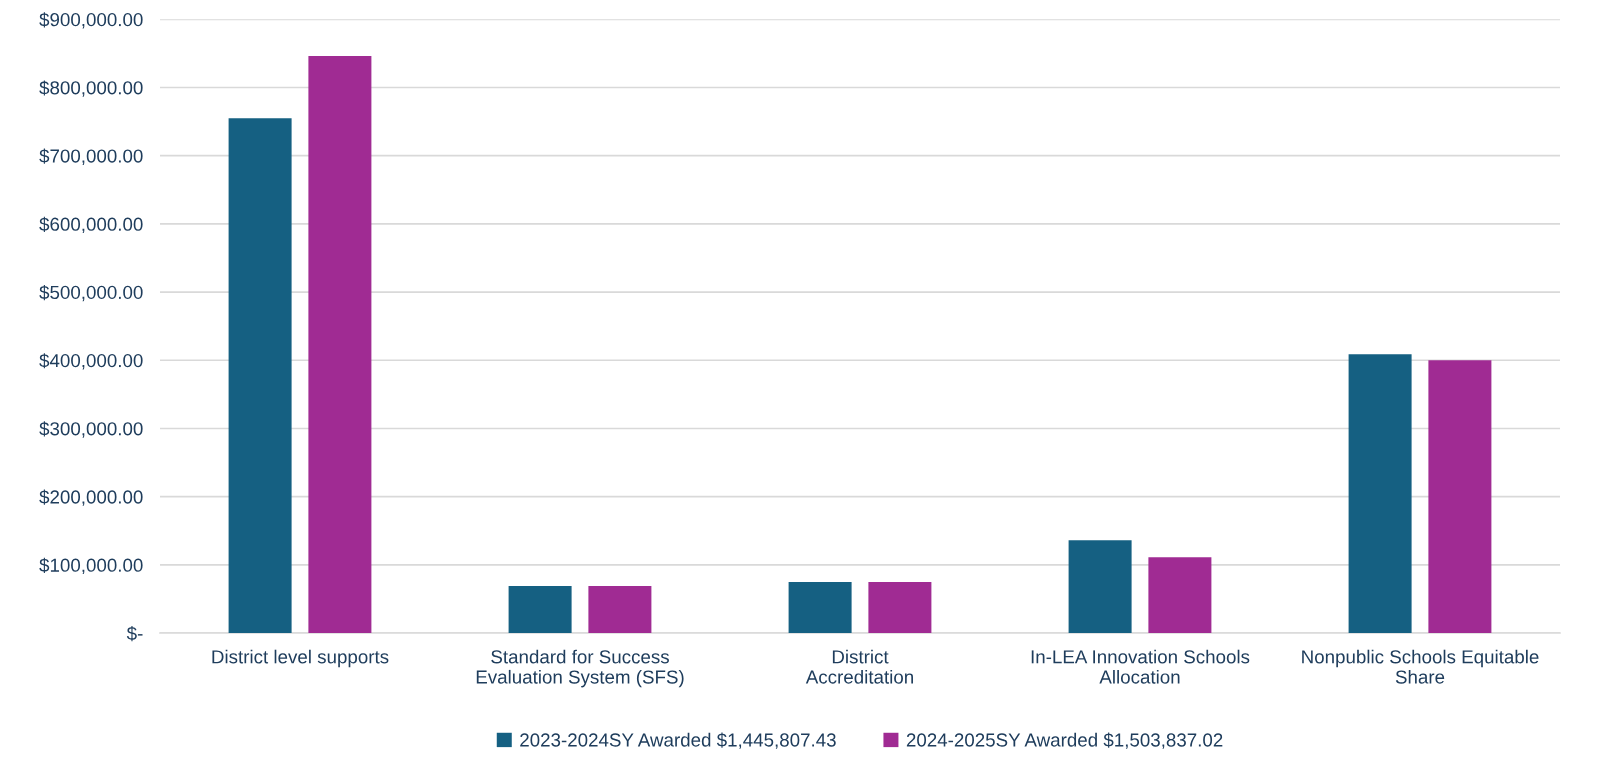 Image resolution: width=1600 pixels, height=772 pixels. What do you see at coordinates (91, 20) in the screenshot?
I see `y-tick-label: $900,000.00` at bounding box center [91, 20].